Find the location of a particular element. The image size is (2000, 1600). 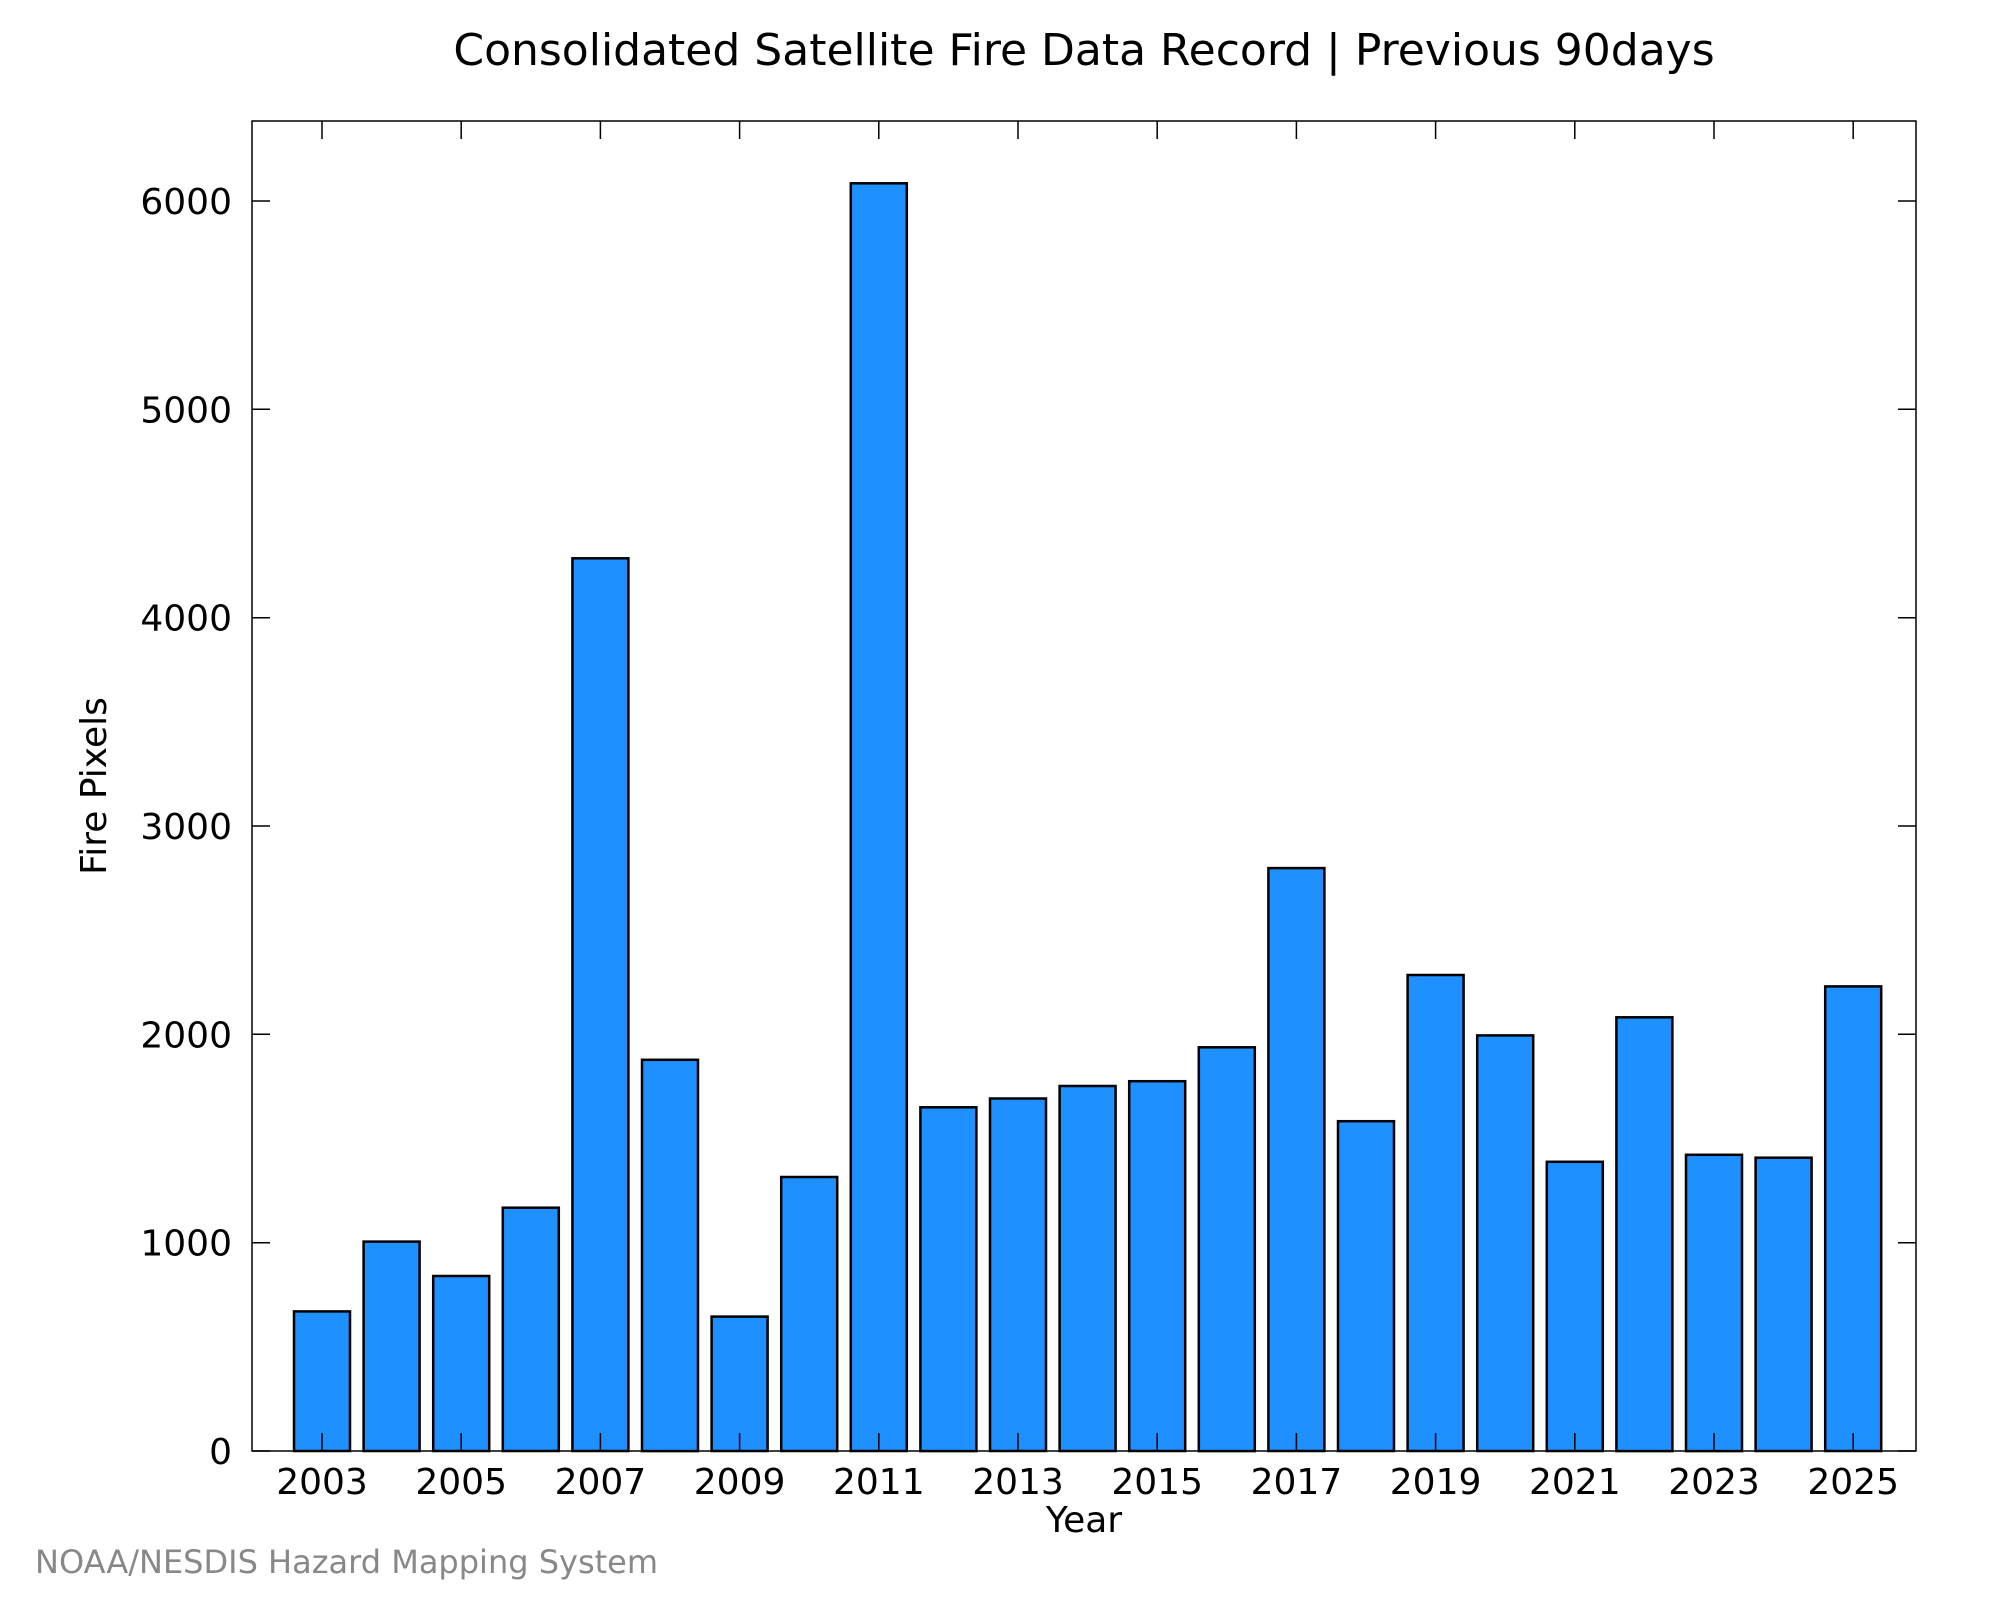

bar-2016 is located at coordinates (1227, 1249).